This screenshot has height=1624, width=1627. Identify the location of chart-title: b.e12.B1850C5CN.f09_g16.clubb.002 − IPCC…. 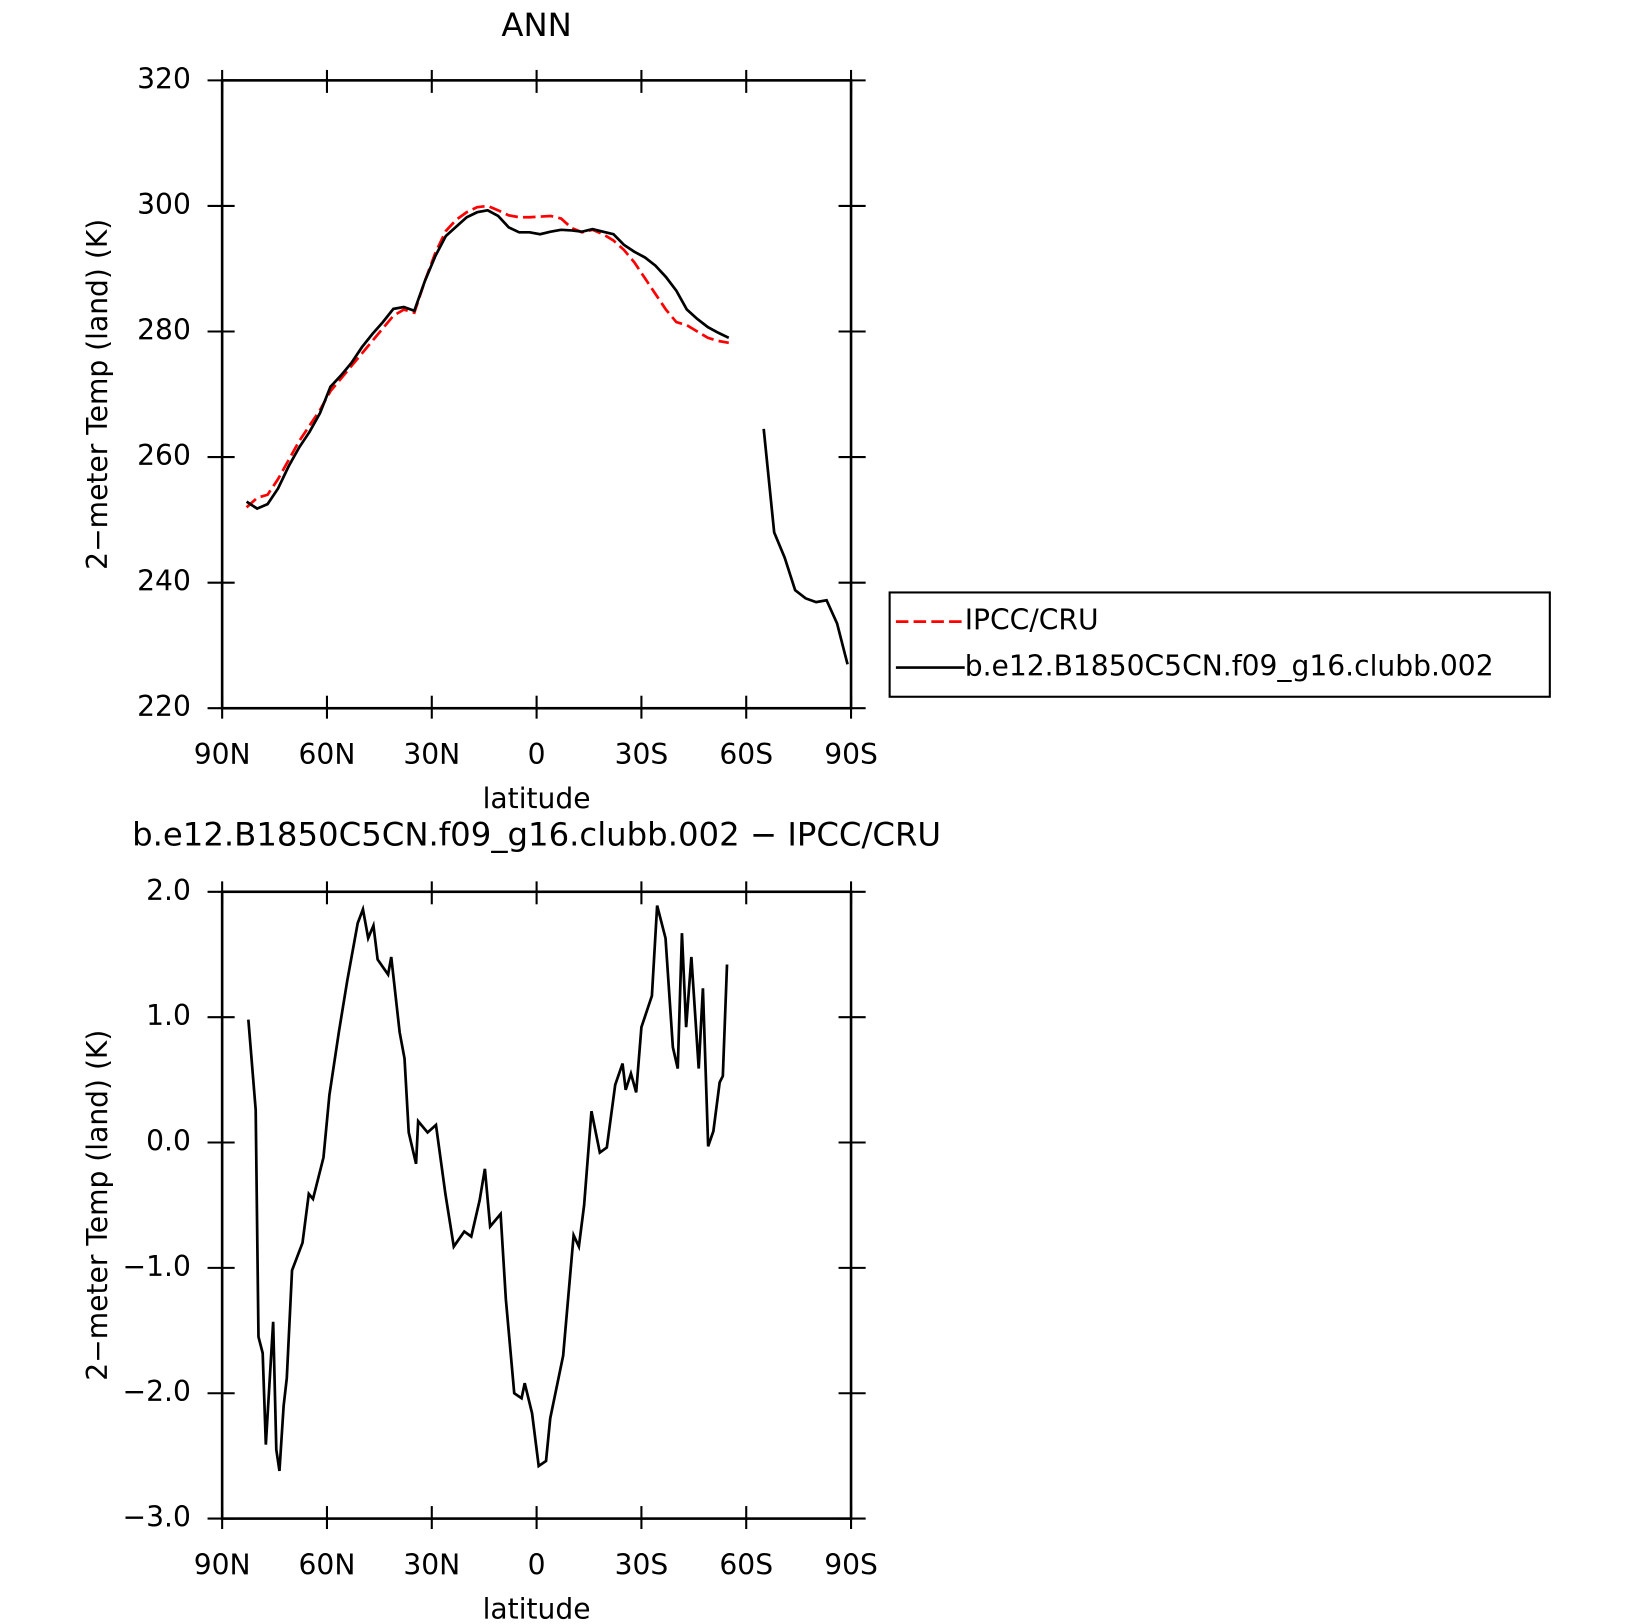
(536, 835).